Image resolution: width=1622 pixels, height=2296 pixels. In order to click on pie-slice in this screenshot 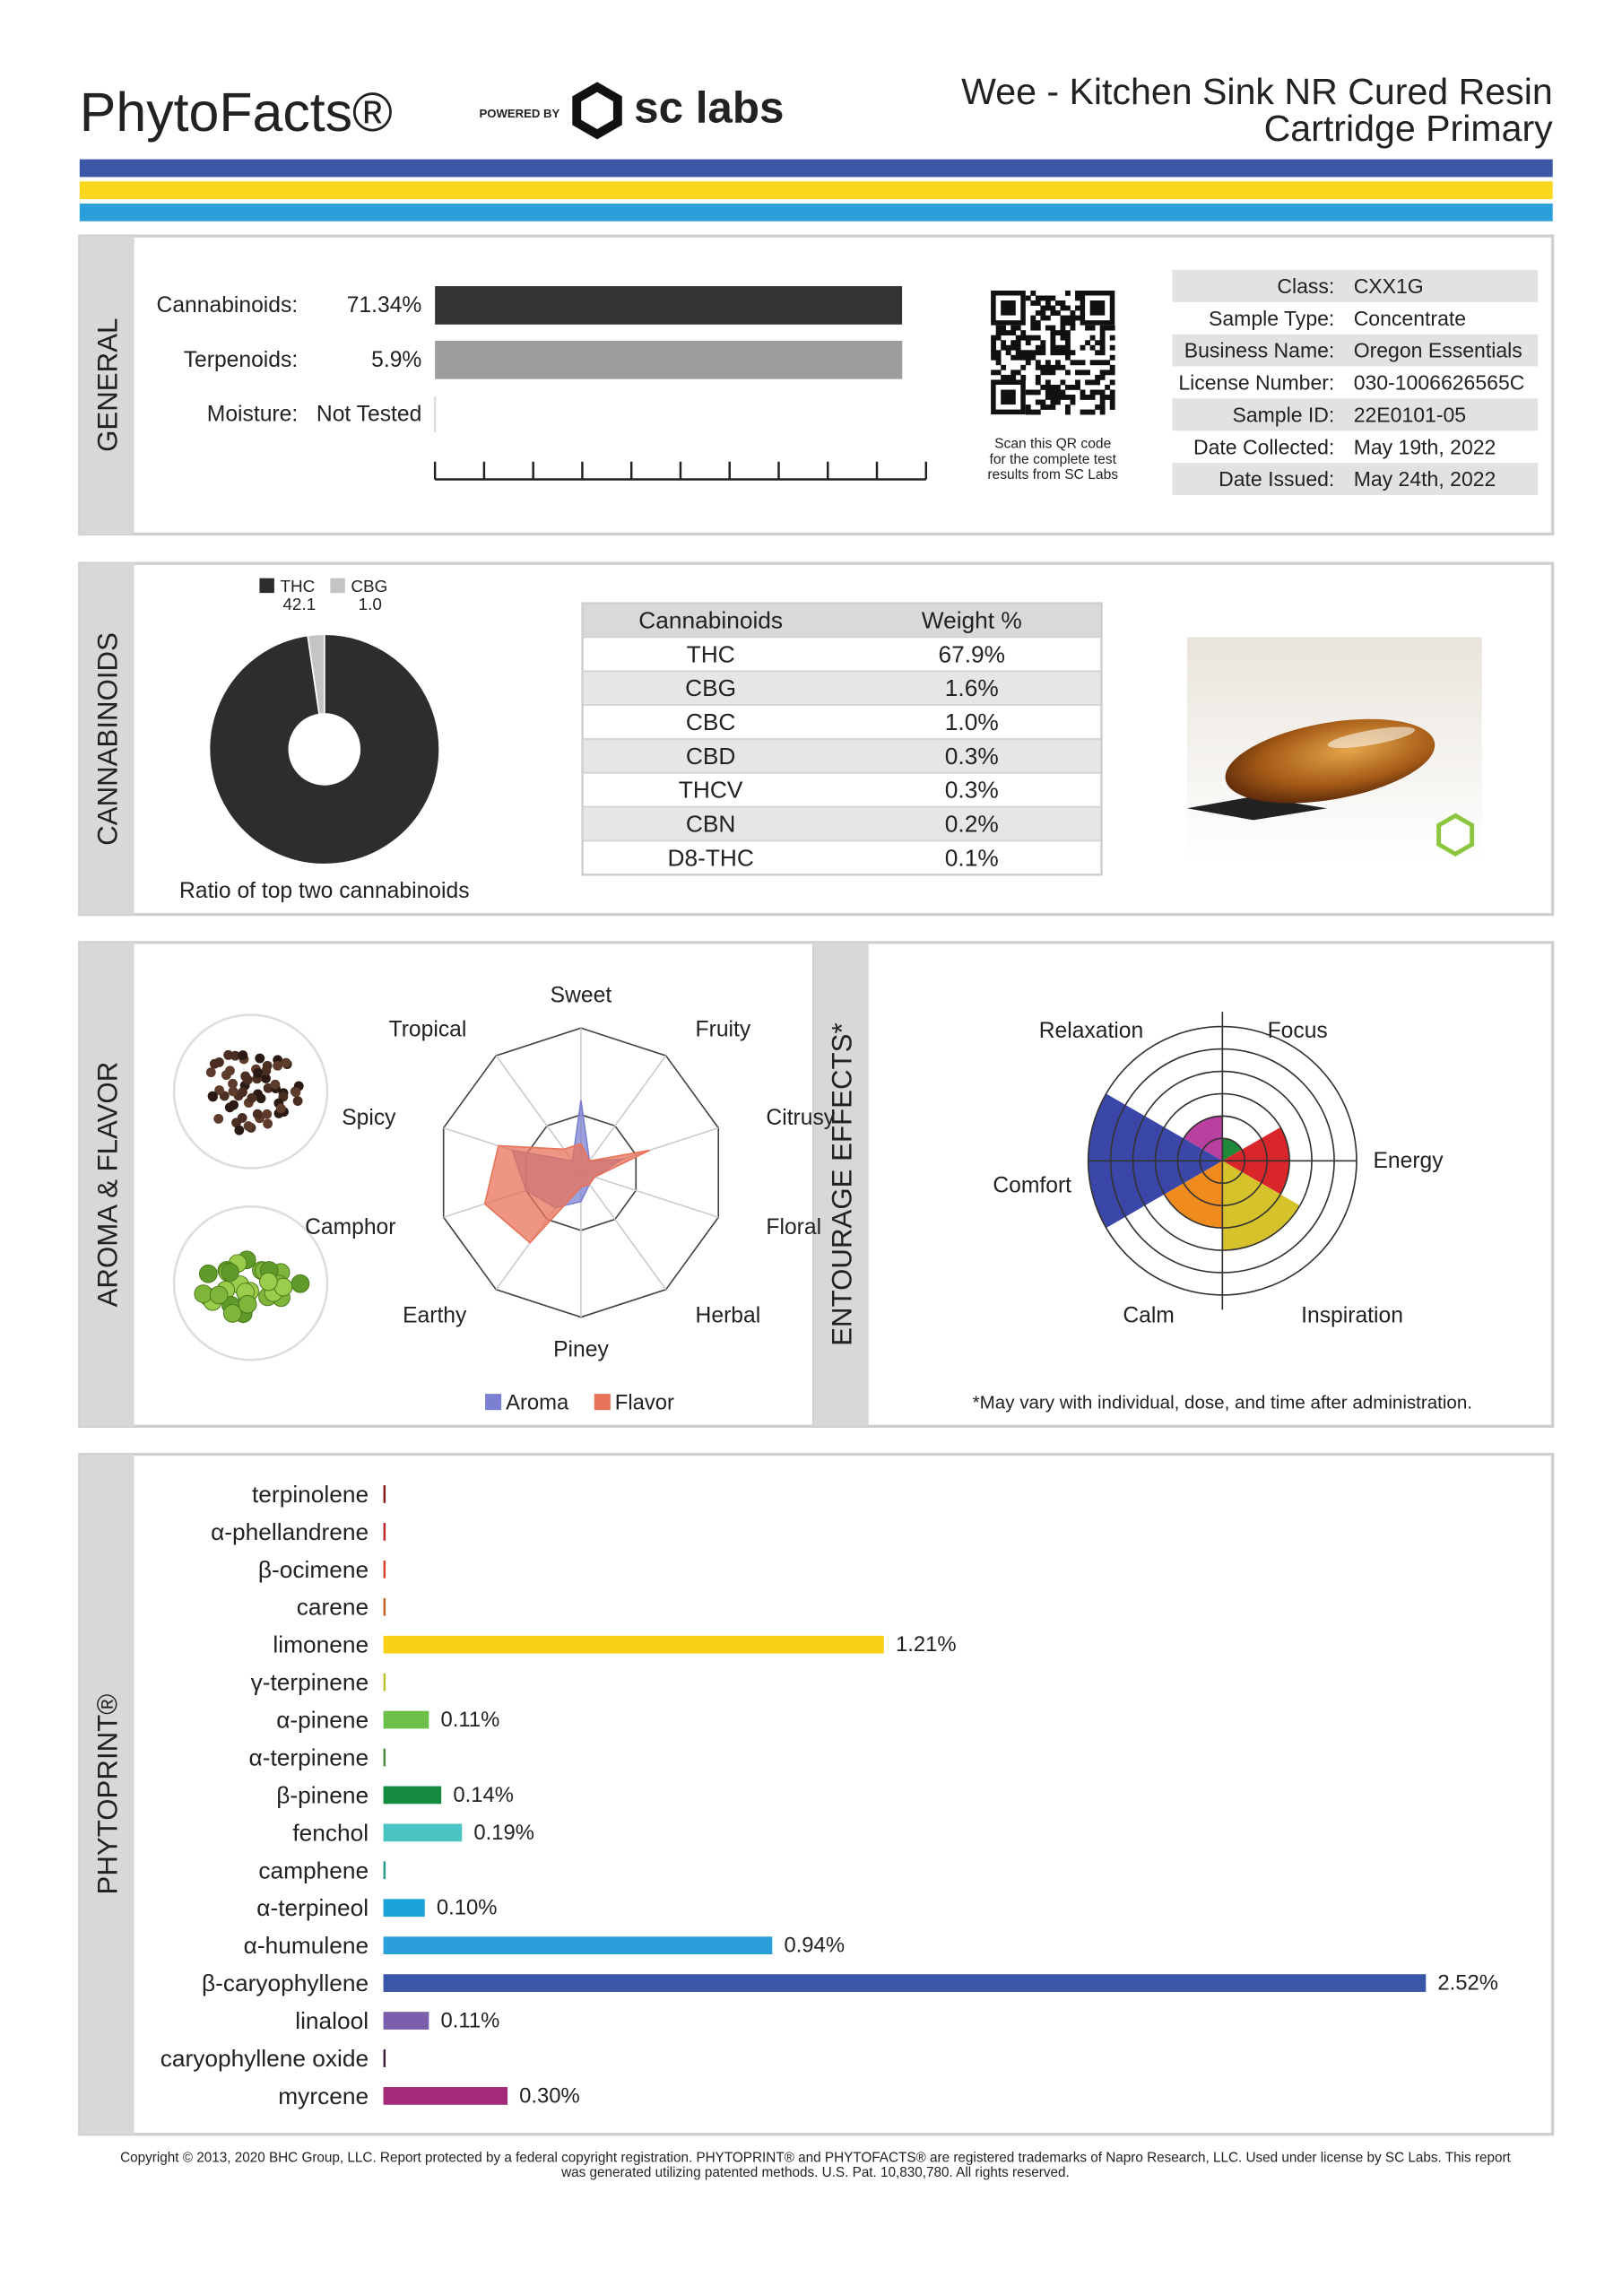, I will do `click(324, 749)`.